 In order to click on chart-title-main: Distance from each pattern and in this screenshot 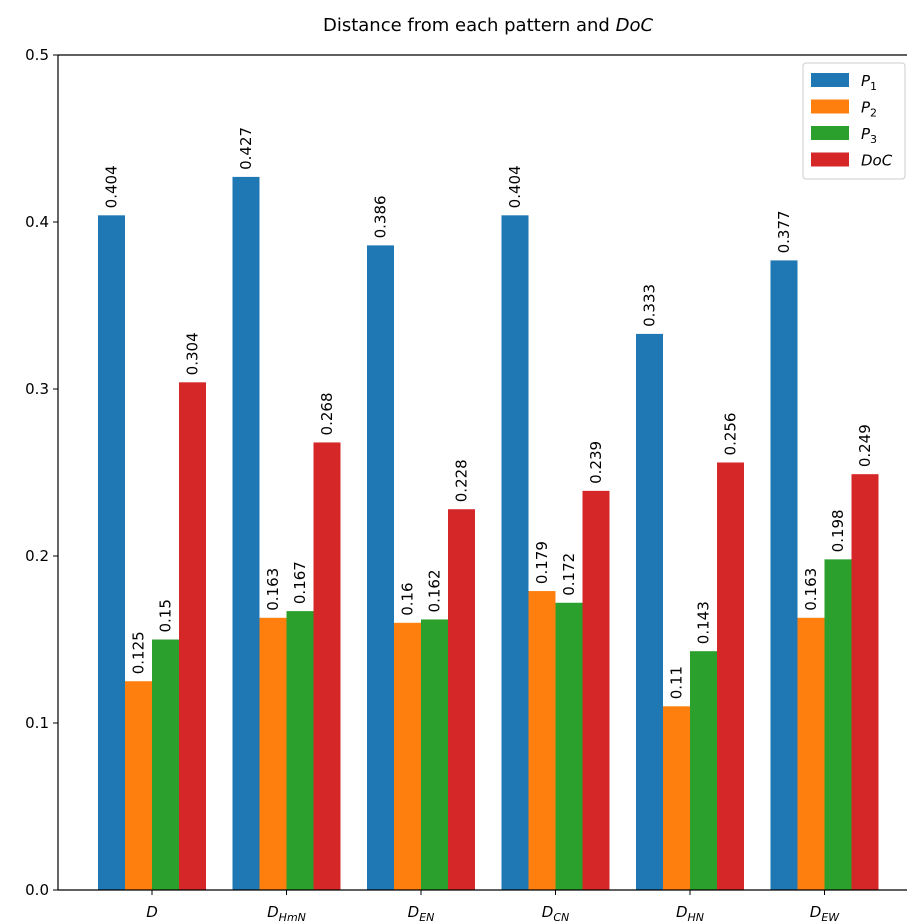, I will do `click(469, 25)`.